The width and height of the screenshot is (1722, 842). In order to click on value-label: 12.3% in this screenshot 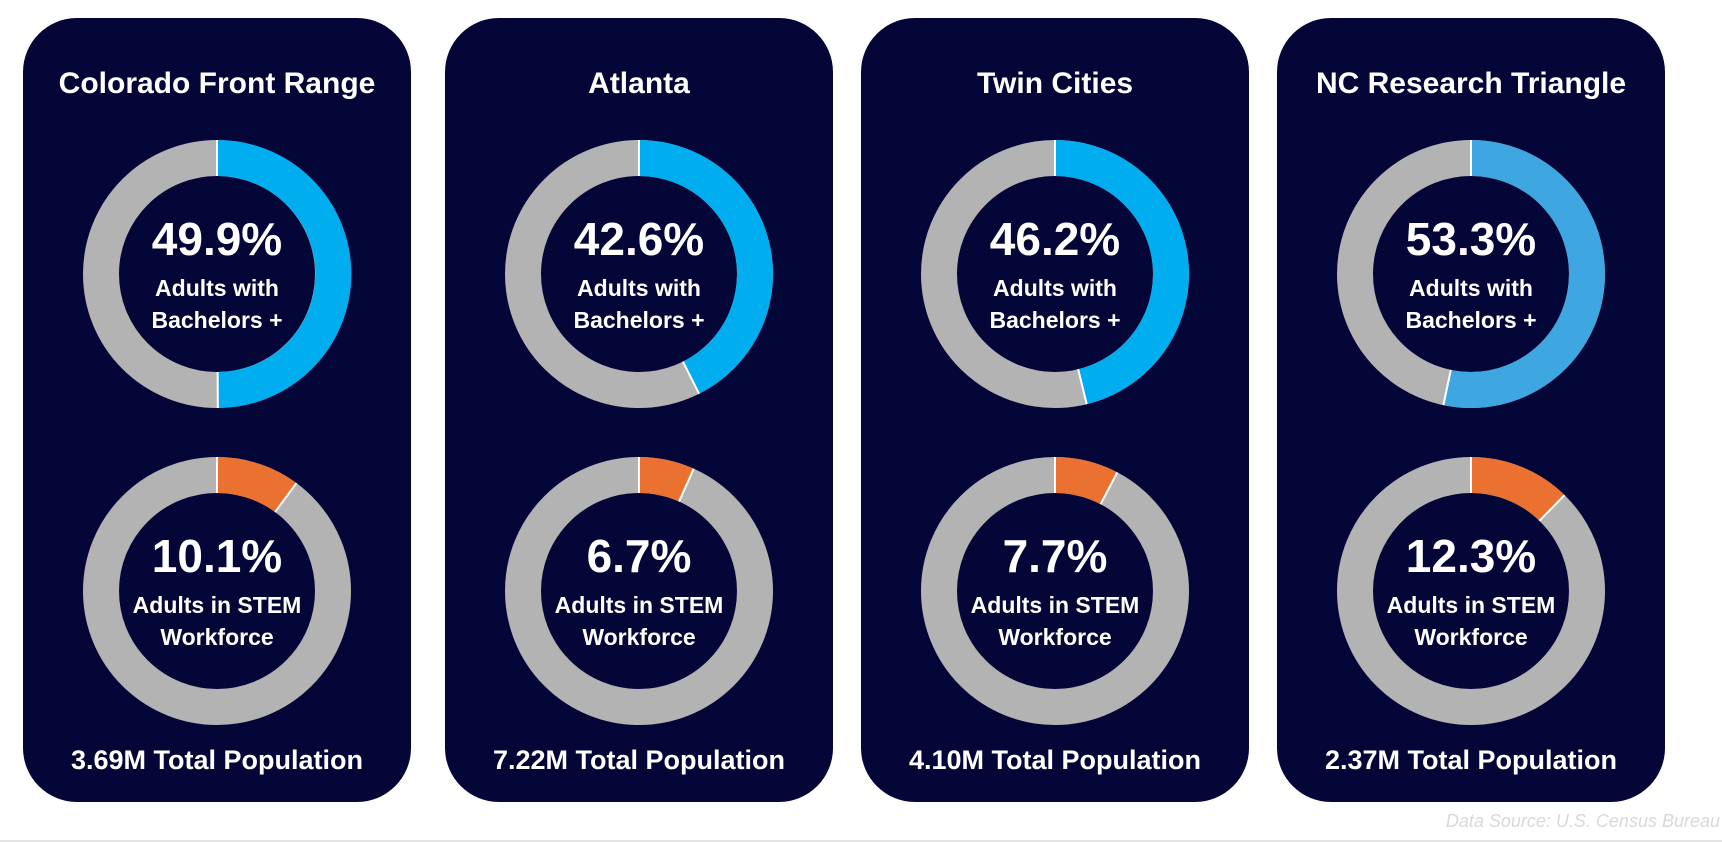, I will do `click(1471, 556)`.